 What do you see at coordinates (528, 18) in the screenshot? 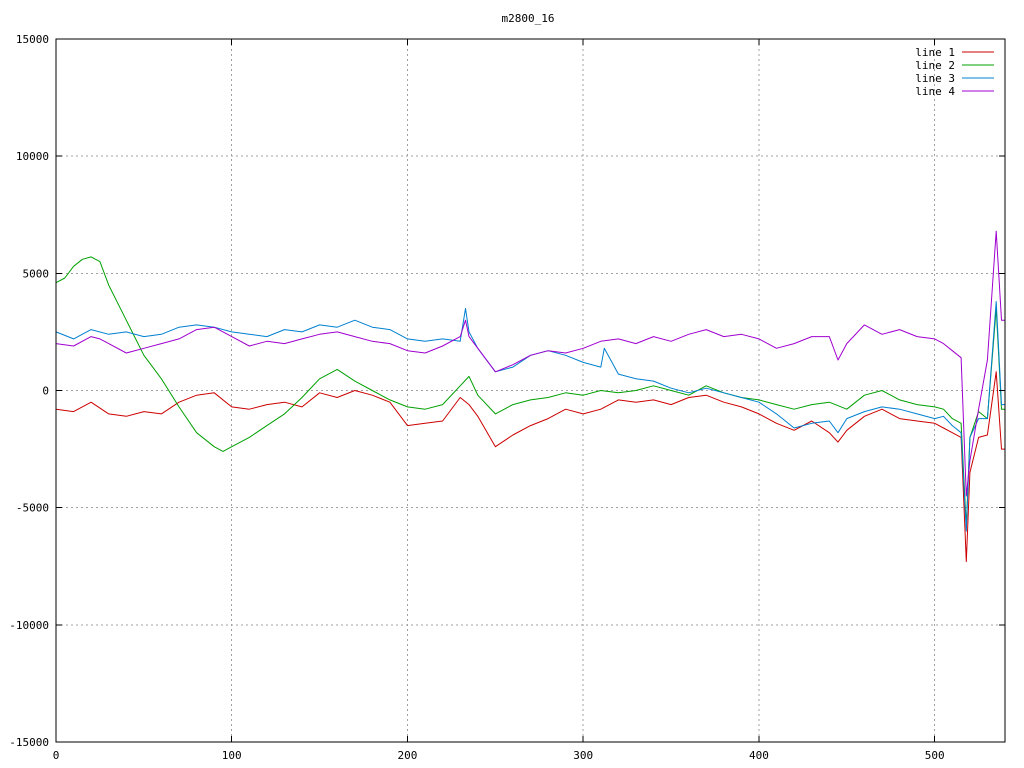
I see `chart-title: m2800_16` at bounding box center [528, 18].